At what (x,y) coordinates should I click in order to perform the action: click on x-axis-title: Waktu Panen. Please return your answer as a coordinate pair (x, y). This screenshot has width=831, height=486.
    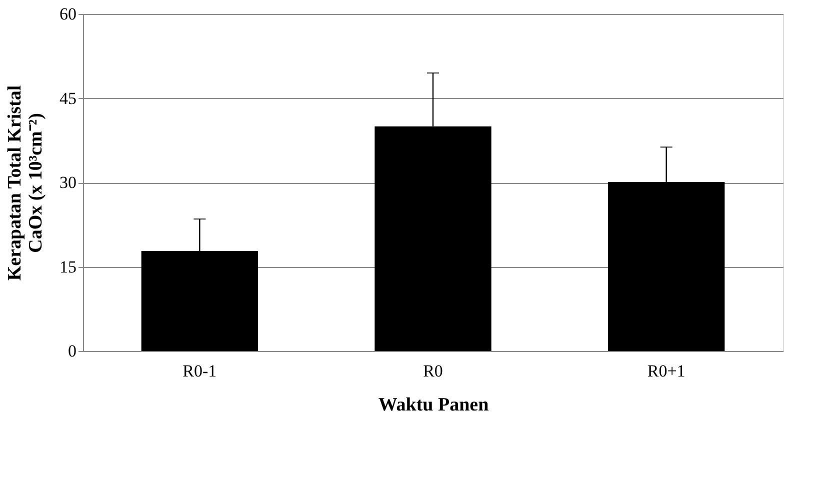
    Looking at the image, I should click on (434, 405).